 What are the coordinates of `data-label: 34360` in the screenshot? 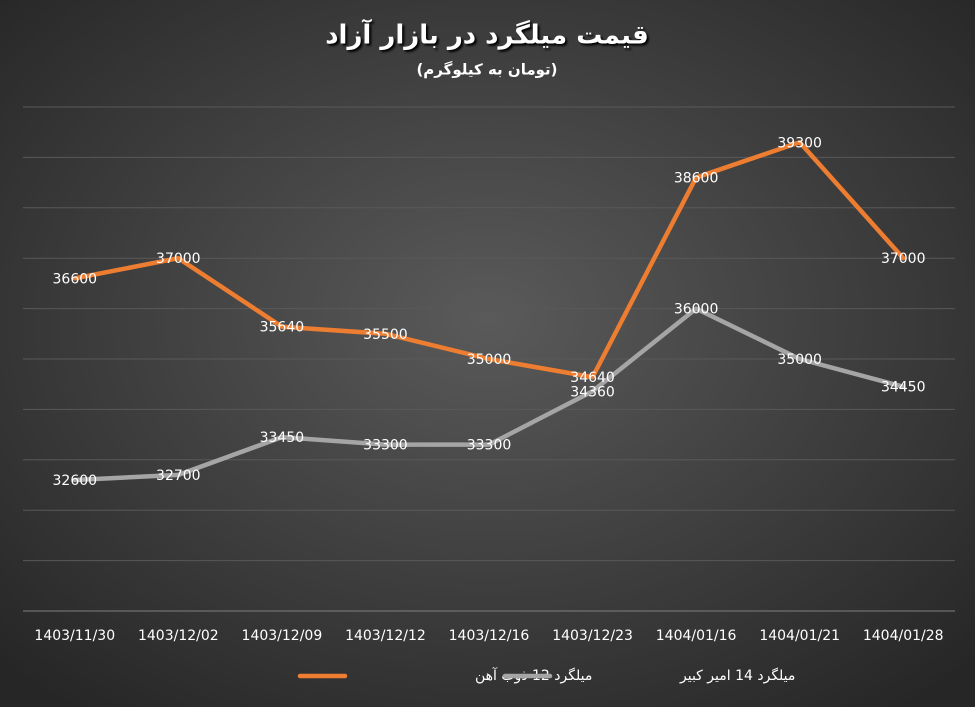 It's located at (592, 392).